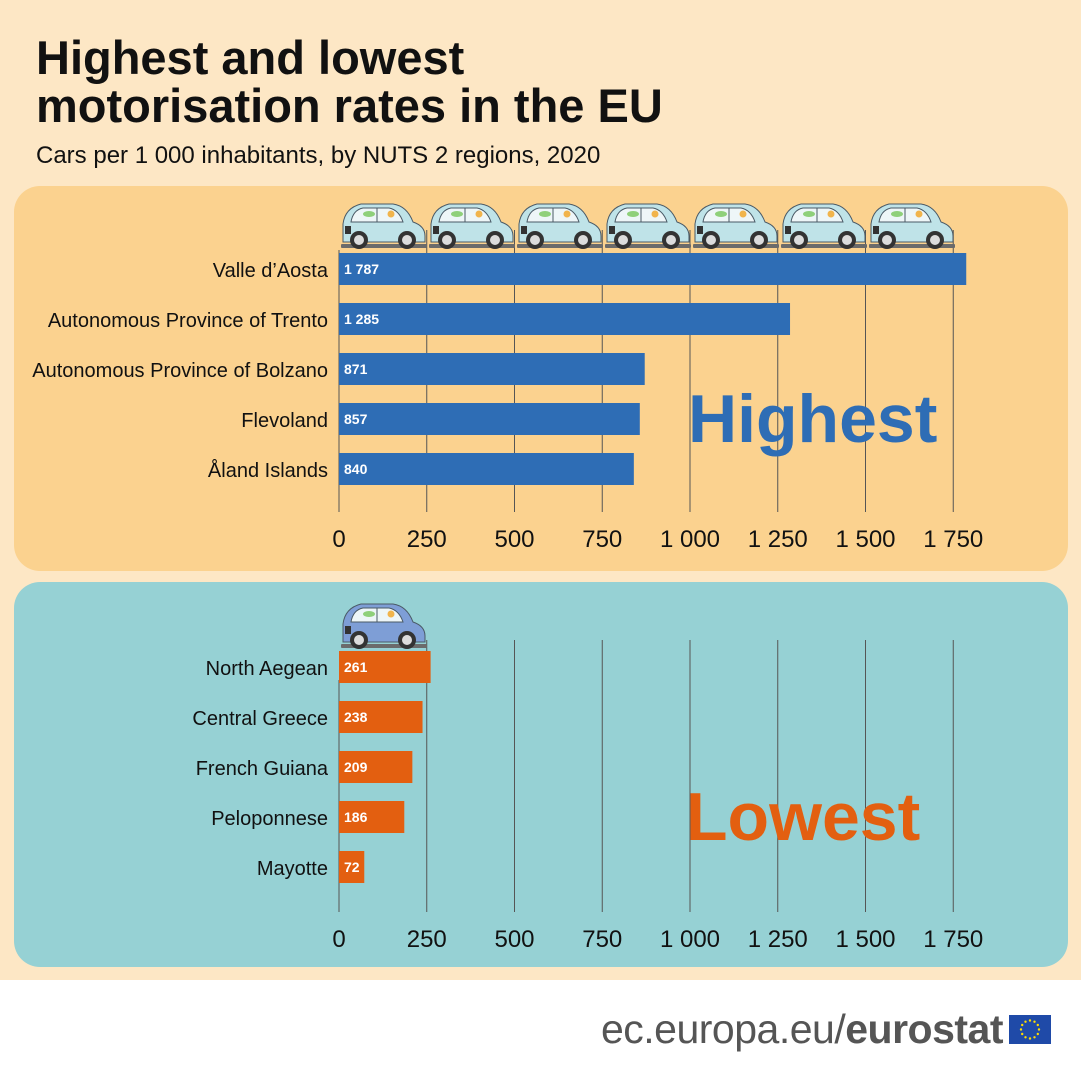 The width and height of the screenshot is (1081, 1081). What do you see at coordinates (356, 469) in the screenshot?
I see `bar-value-label: 840` at bounding box center [356, 469].